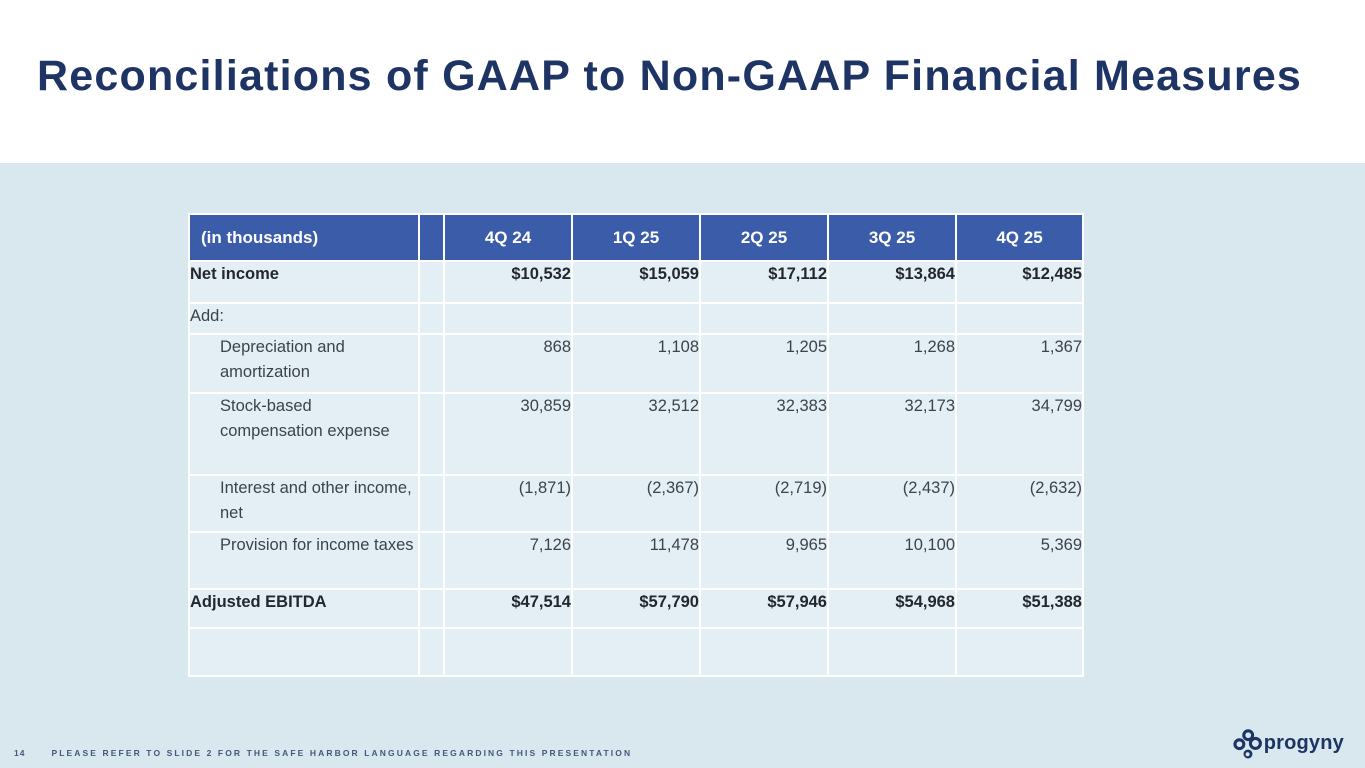 This screenshot has width=1365, height=768. I want to click on value-cell: 10,100, so click(892, 560).